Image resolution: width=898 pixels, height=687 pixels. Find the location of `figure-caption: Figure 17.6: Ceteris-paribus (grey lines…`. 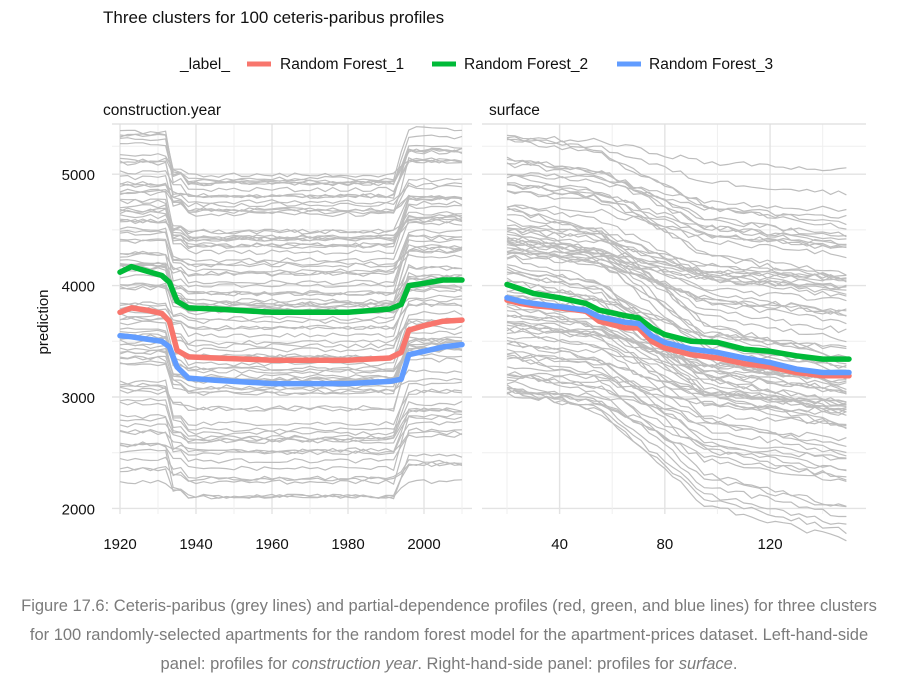

figure-caption: Figure 17.6: Ceteris-paribus (grey lines… is located at coordinates (449, 635).